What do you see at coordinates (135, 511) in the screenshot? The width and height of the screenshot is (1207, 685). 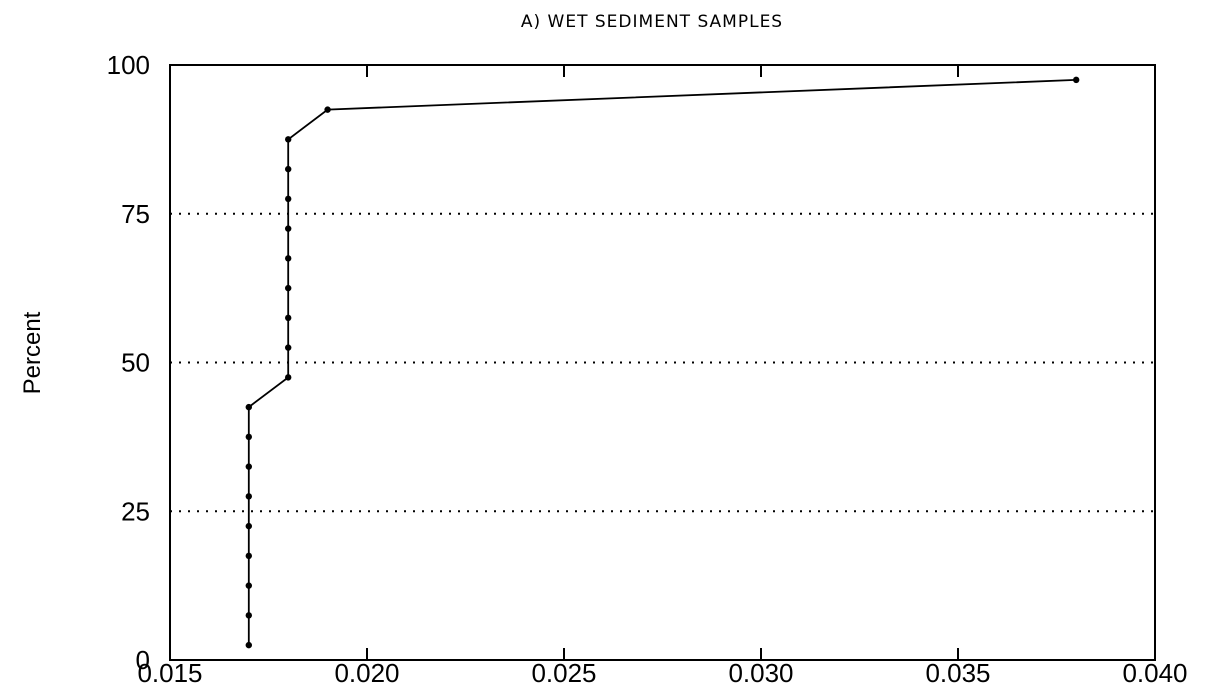 I see `y-tick-label: 25` at bounding box center [135, 511].